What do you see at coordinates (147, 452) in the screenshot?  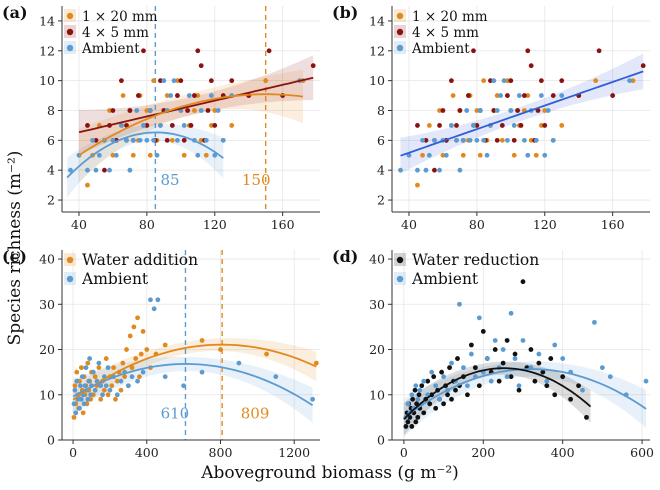 I see `x-tick-label: 400` at bounding box center [147, 452].